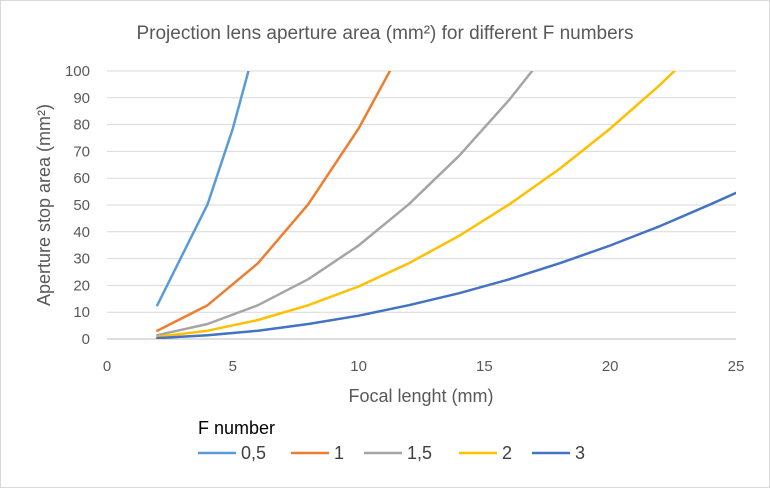 The height and width of the screenshot is (488, 770). I want to click on legend: 0,5 1 1,5 2 3, so click(391, 453).